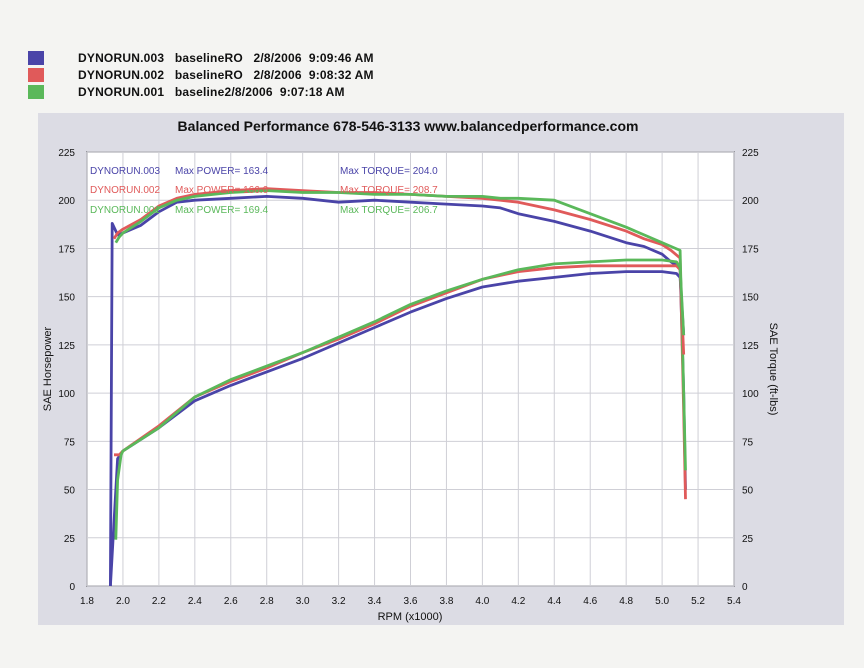 The height and width of the screenshot is (668, 864). Describe the element at coordinates (750, 201) in the screenshot. I see `y2-tick-label: 200` at that location.